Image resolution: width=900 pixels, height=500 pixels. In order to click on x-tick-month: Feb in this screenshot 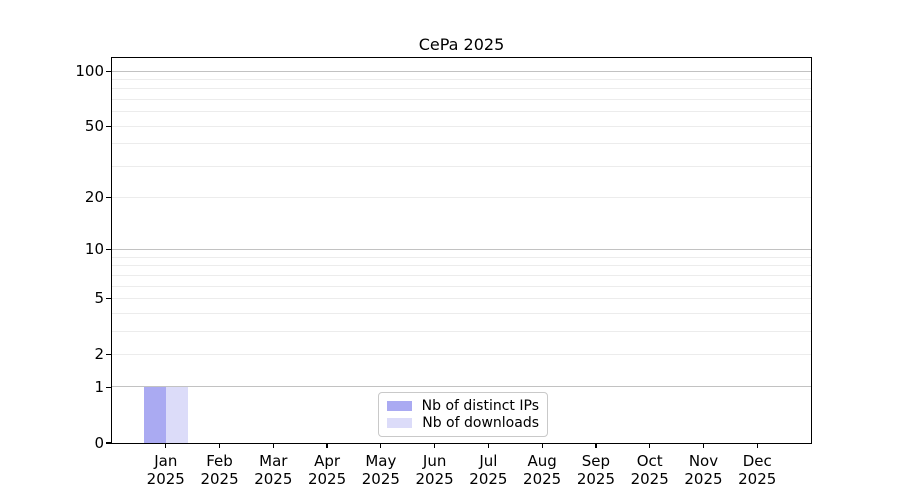, I will do `click(219, 461)`.